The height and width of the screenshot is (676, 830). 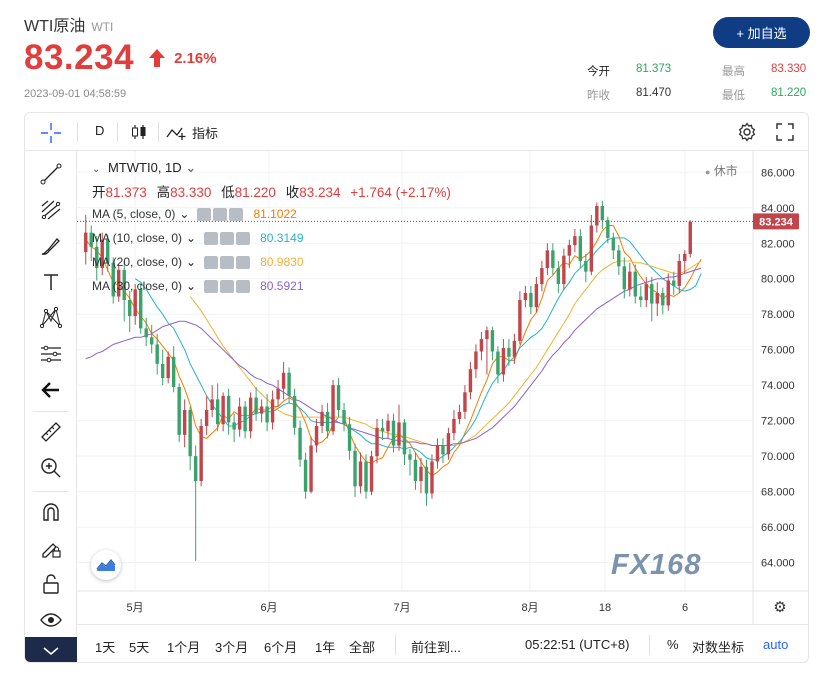 What do you see at coordinates (776, 644) in the screenshot?
I see `auto-scale-toggle: auto` at bounding box center [776, 644].